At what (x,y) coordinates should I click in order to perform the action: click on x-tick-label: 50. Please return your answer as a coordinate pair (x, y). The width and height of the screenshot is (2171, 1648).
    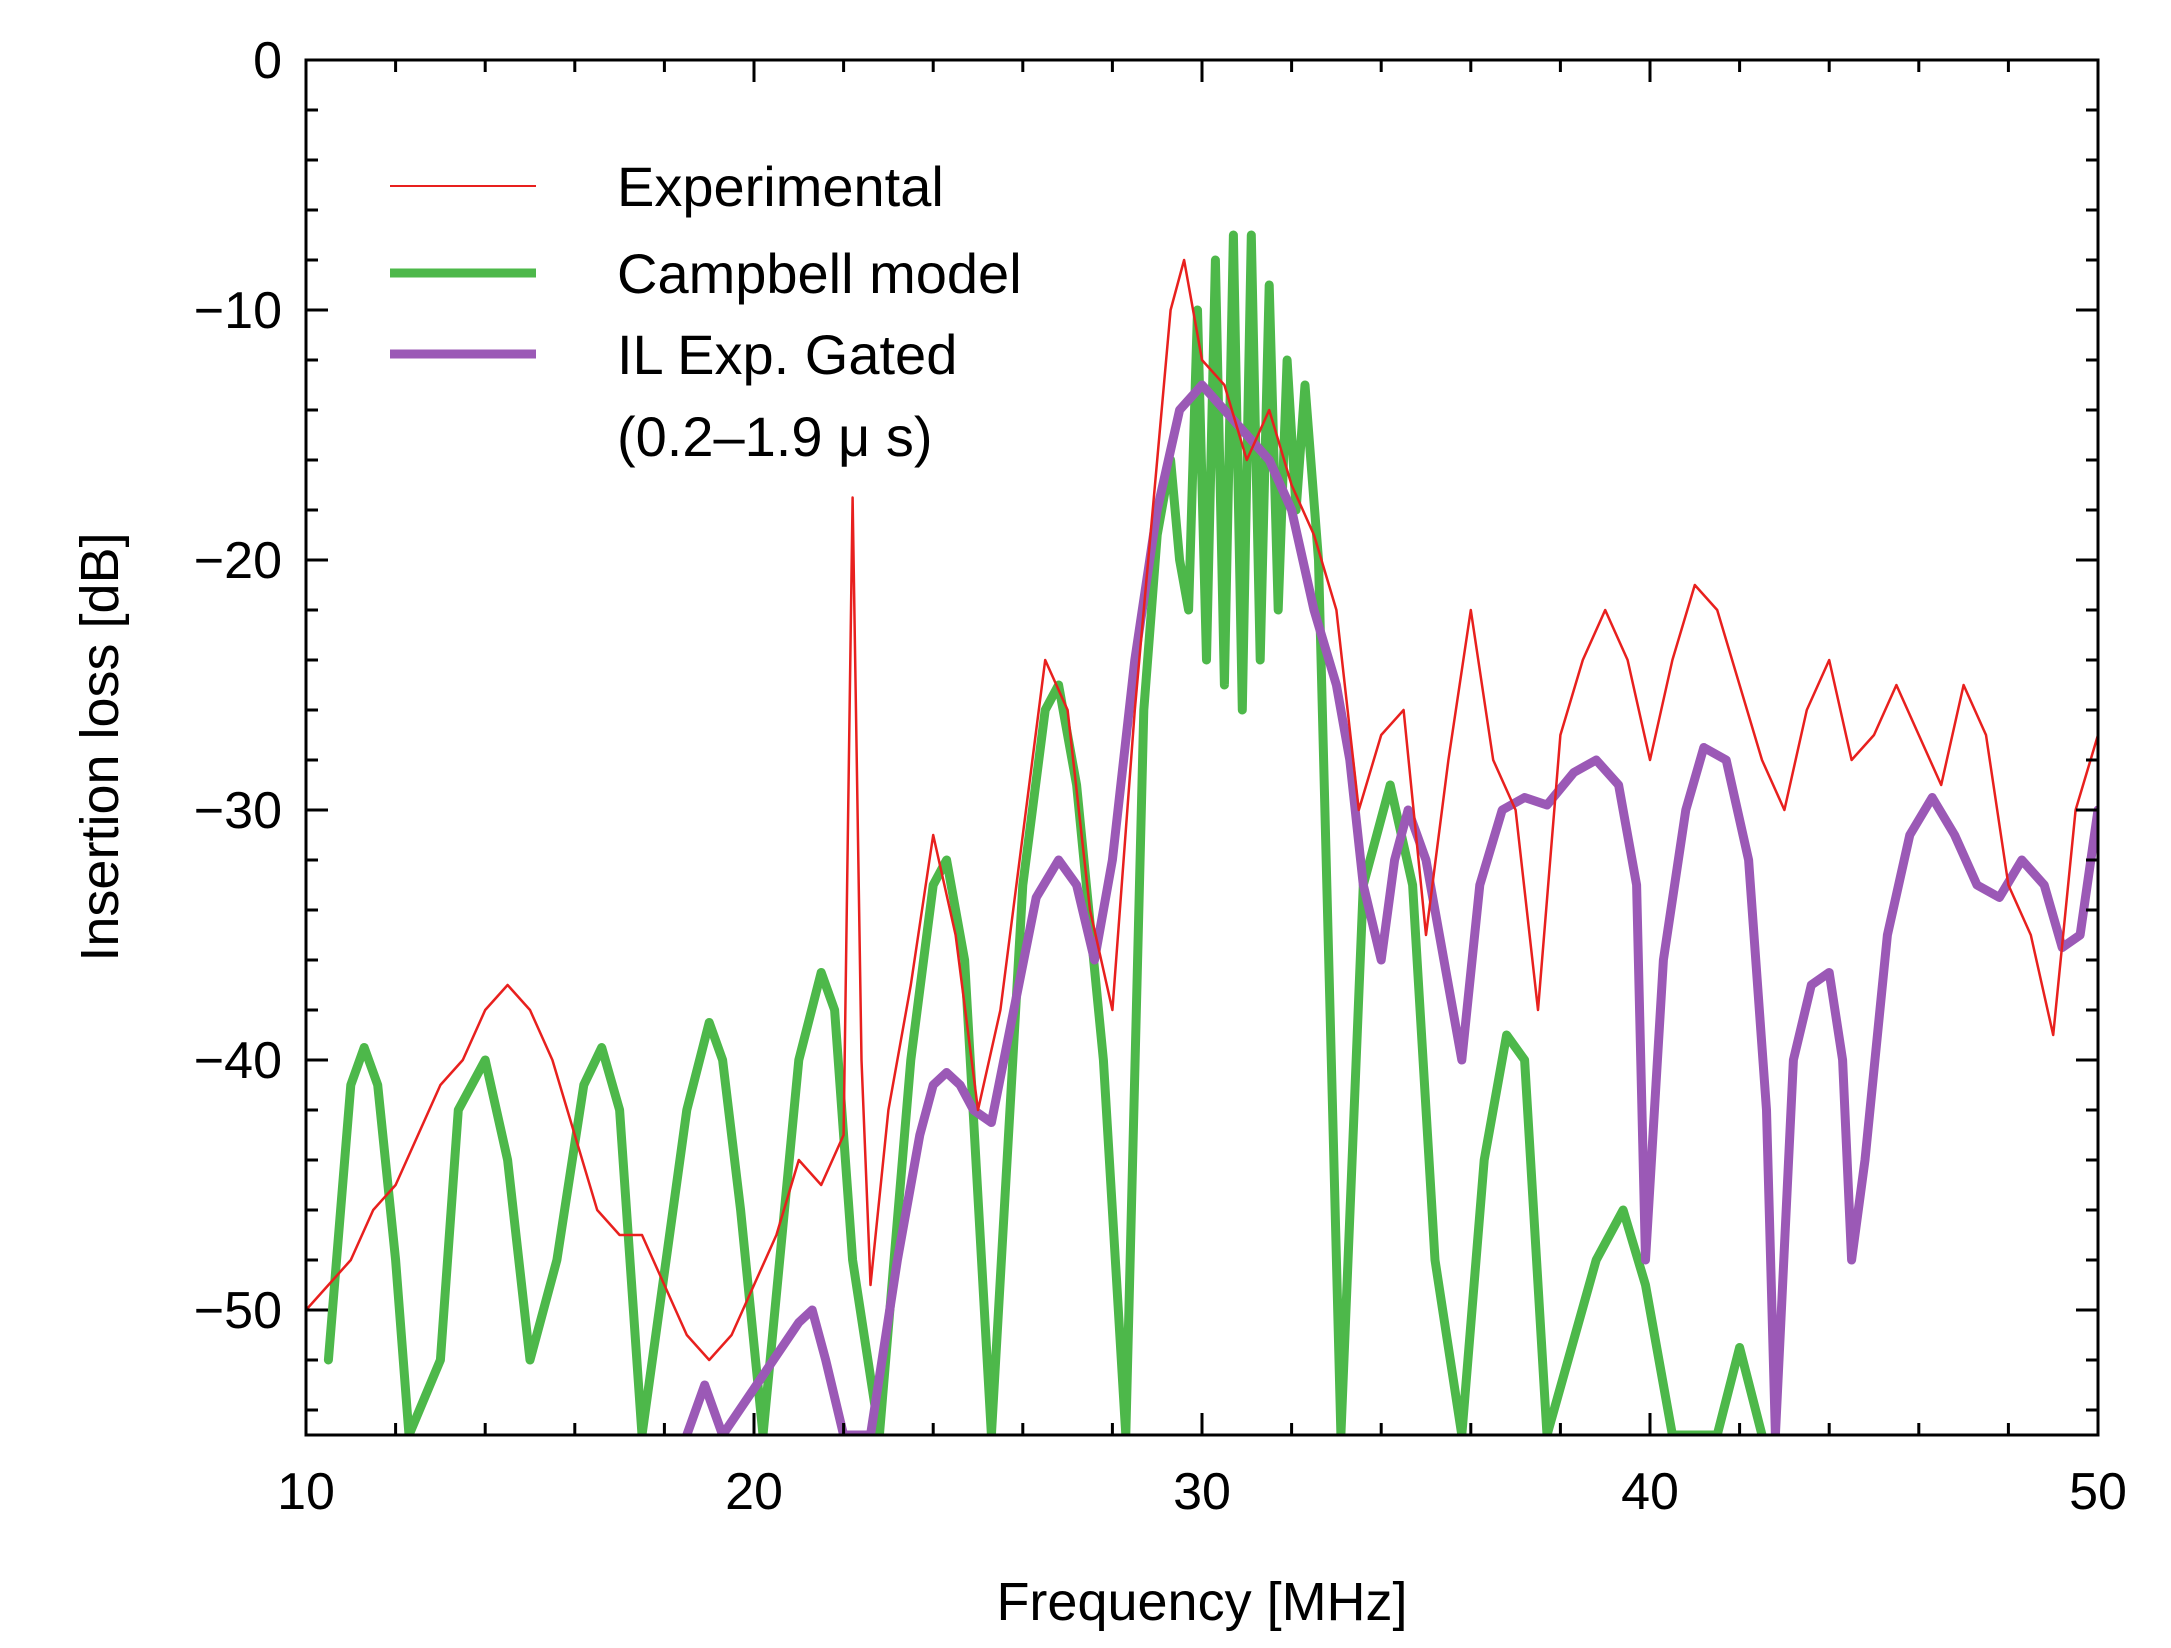
    Looking at the image, I should click on (2098, 1492).